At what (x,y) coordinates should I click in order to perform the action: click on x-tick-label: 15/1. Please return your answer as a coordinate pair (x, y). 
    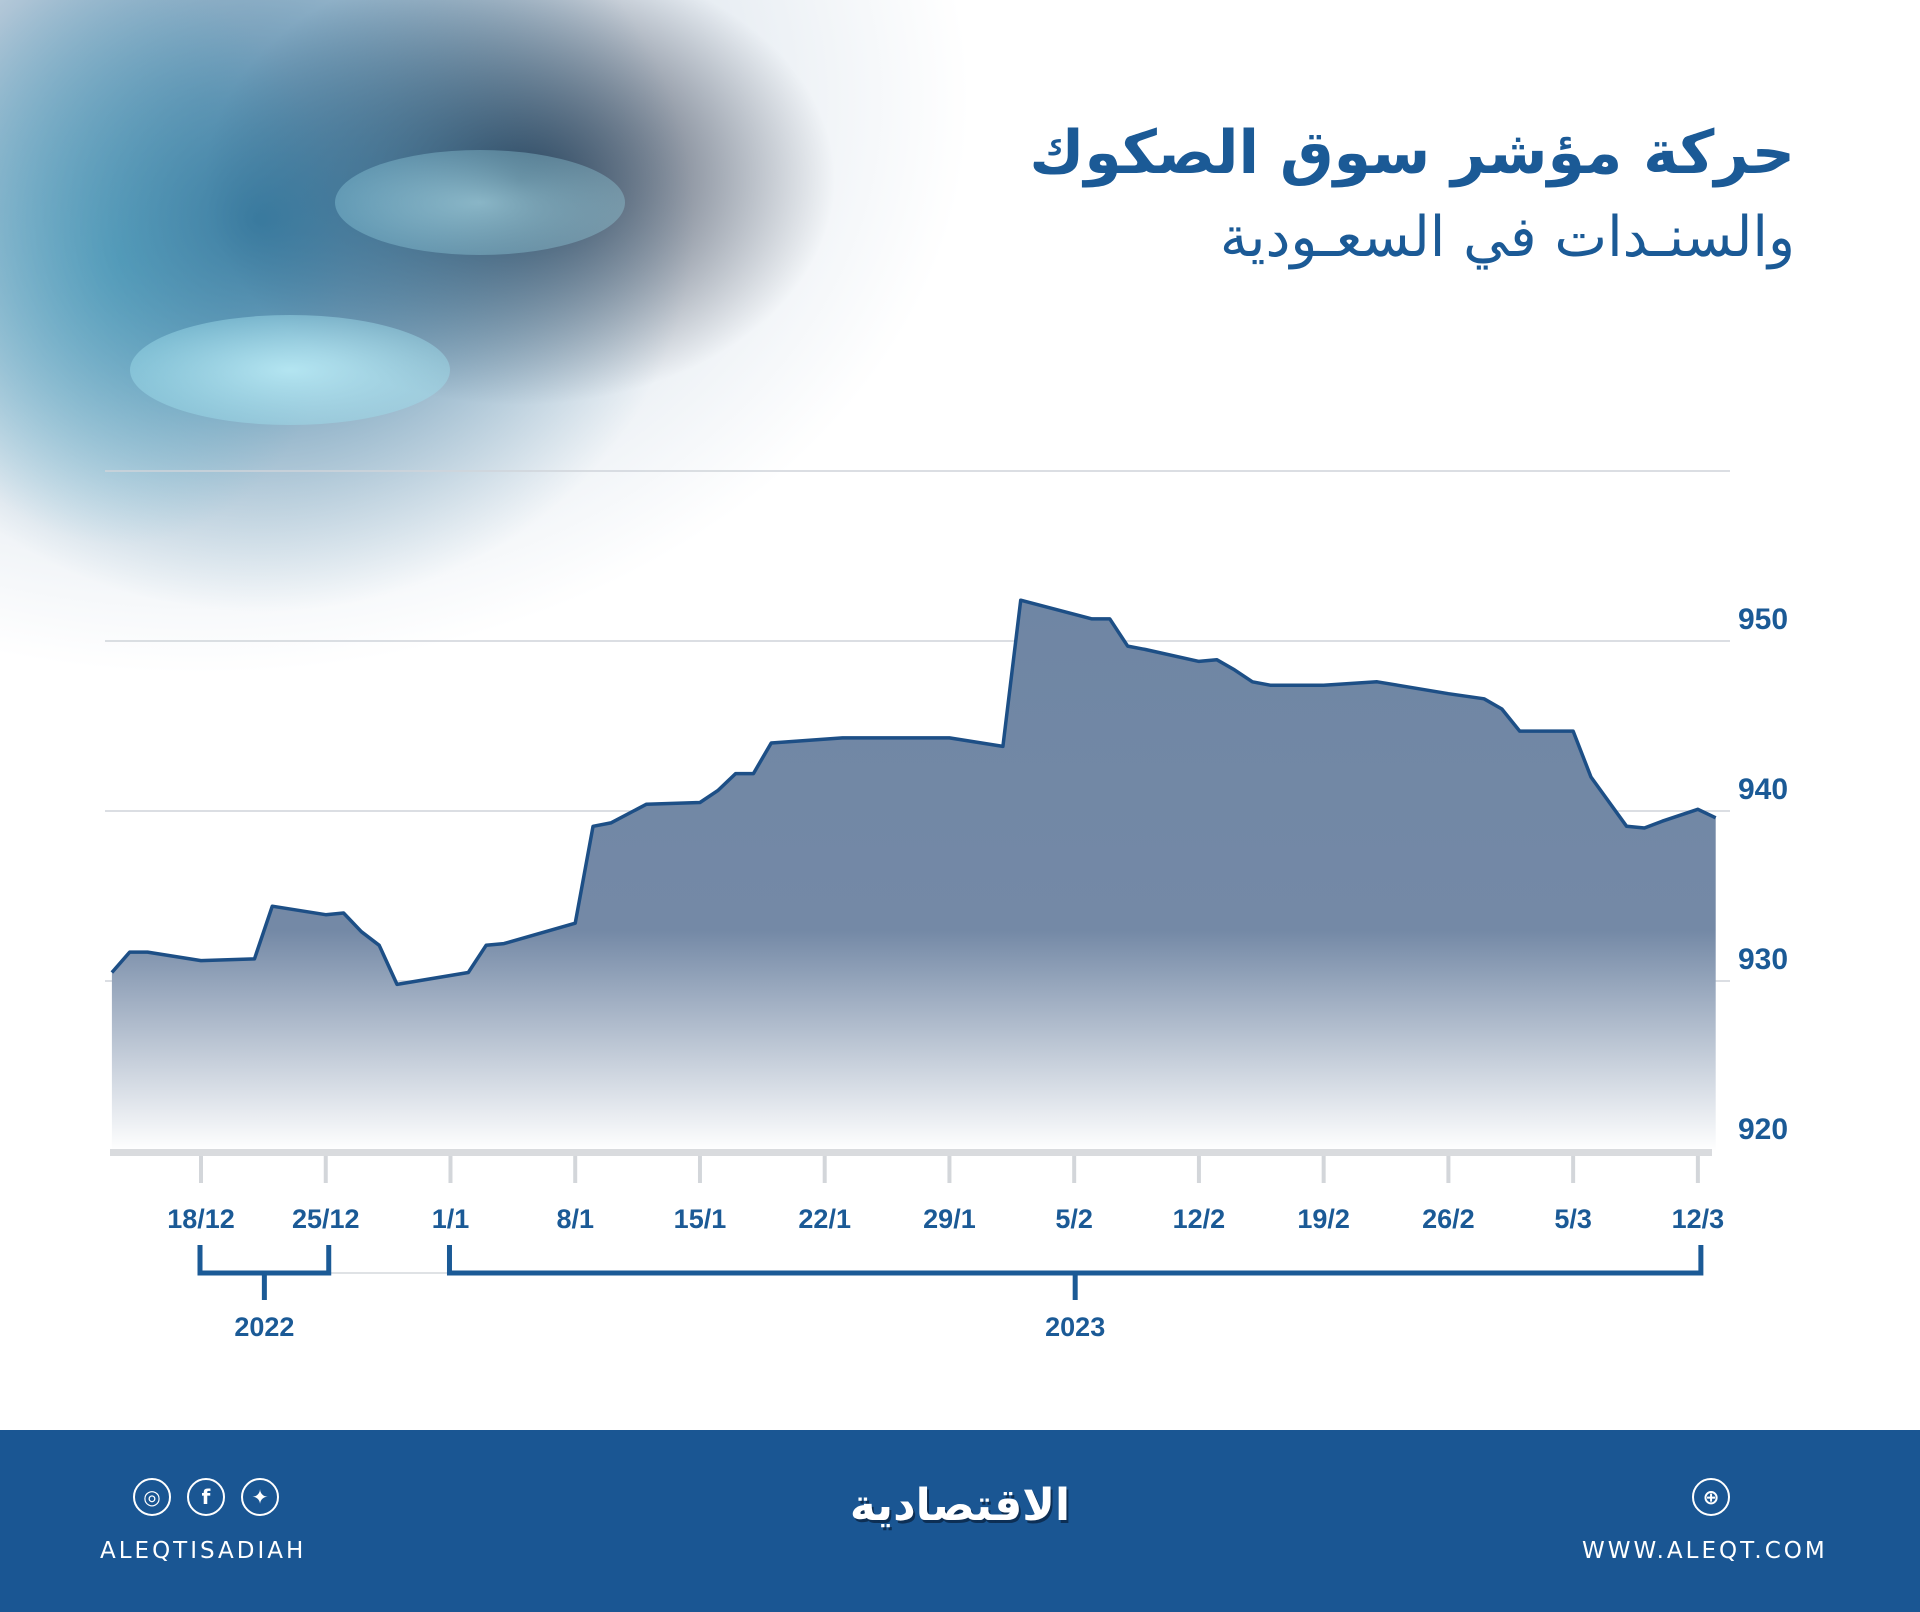
    Looking at the image, I should click on (700, 1219).